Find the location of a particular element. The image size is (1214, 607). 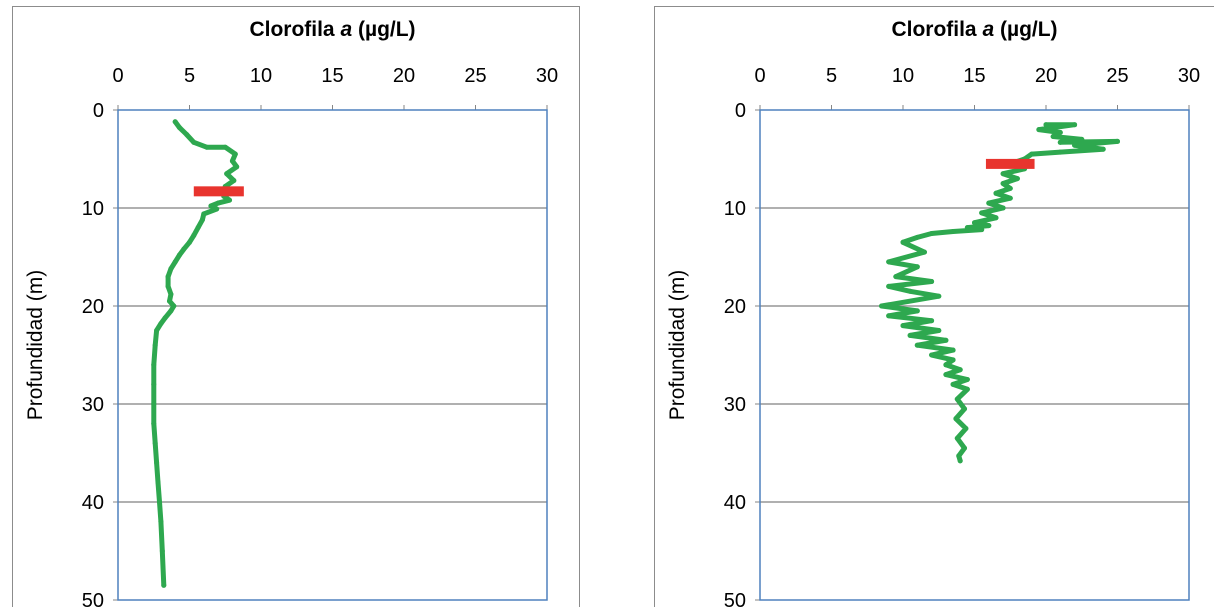

y-tick-label: 20 is located at coordinates (93, 307).